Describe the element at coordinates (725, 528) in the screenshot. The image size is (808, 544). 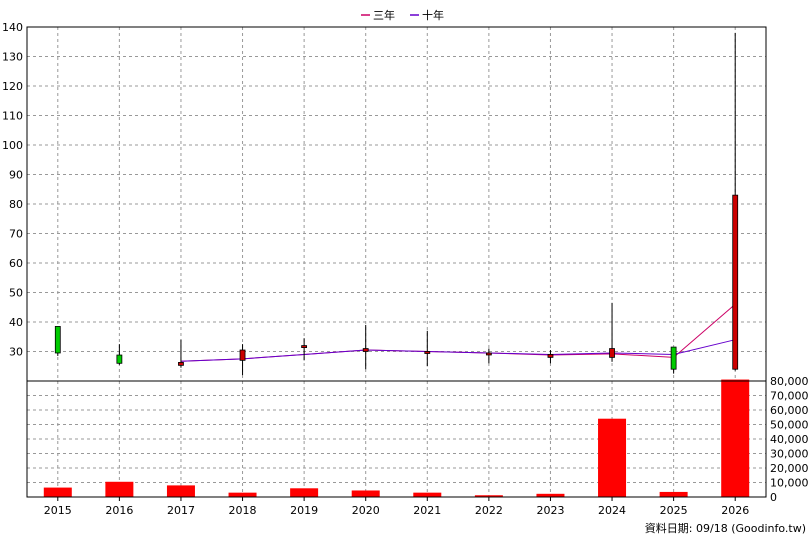
I see `footer-note: 資料日期: 09/18 (Goodinfo.tw)` at that location.